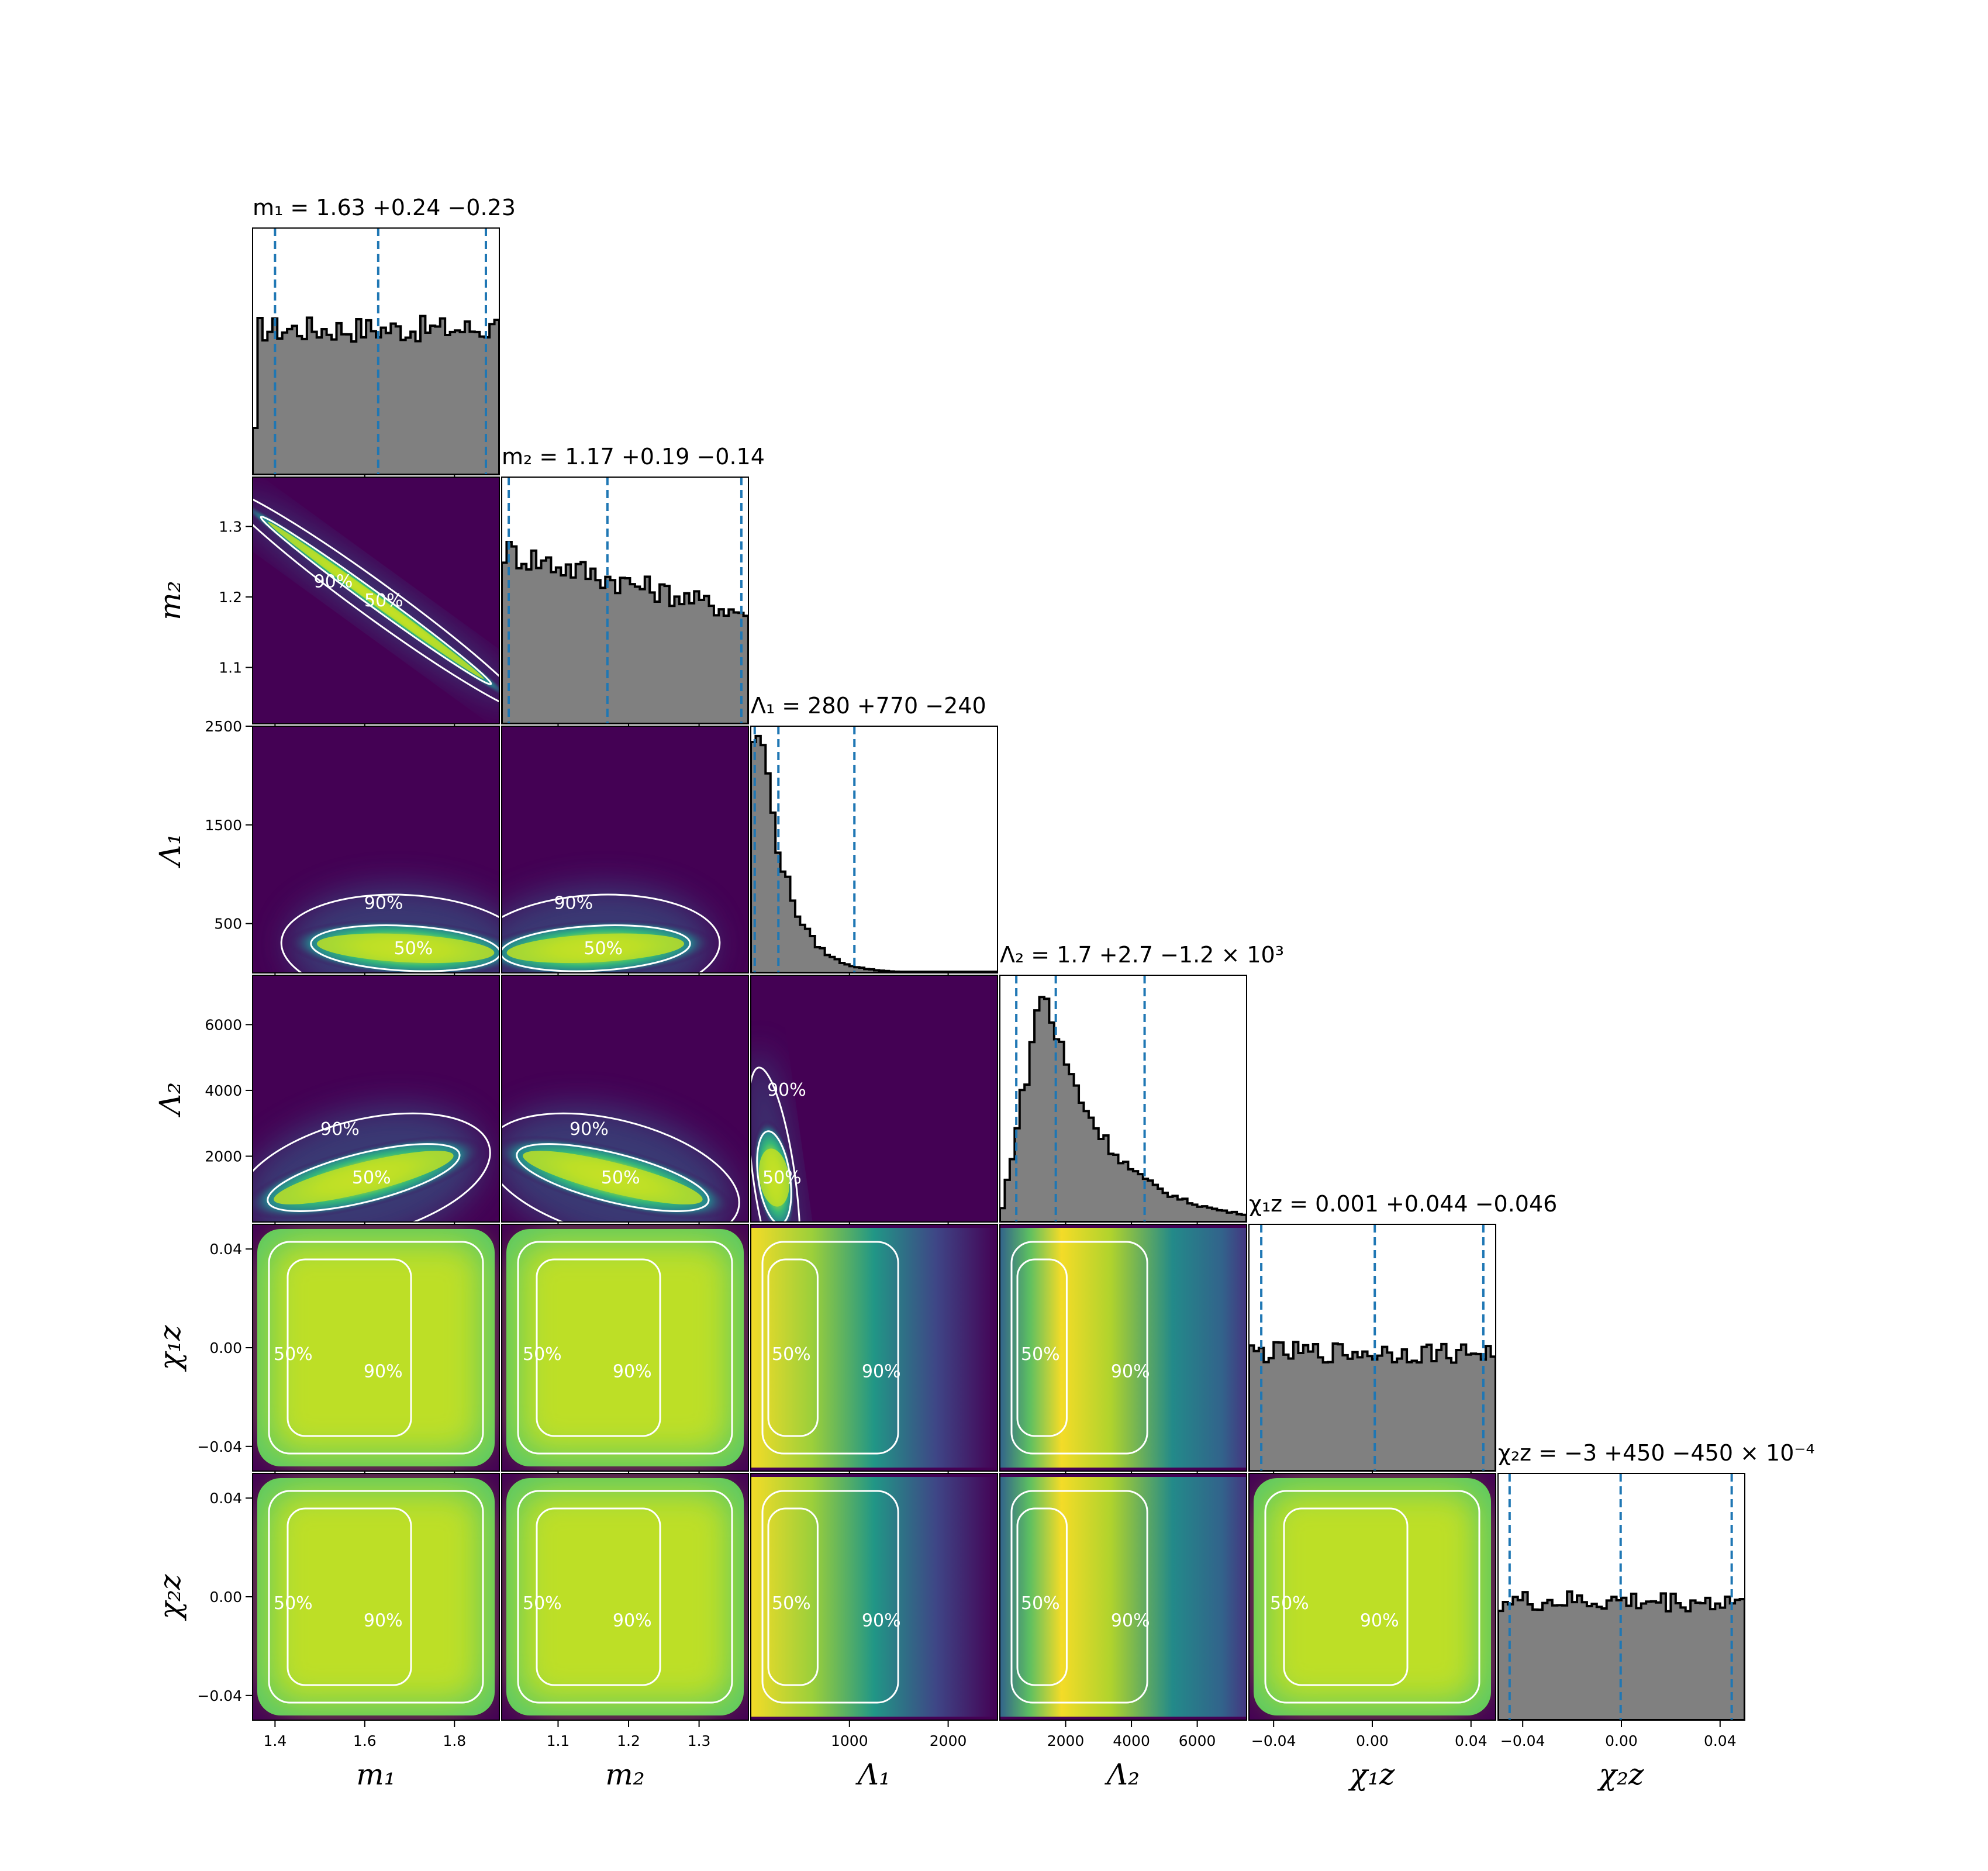  What do you see at coordinates (1142, 1086) in the screenshot?
I see `panel-L2-L2: Λ₂ = 1.7 +2.7 −1.2 × 10³` at bounding box center [1142, 1086].